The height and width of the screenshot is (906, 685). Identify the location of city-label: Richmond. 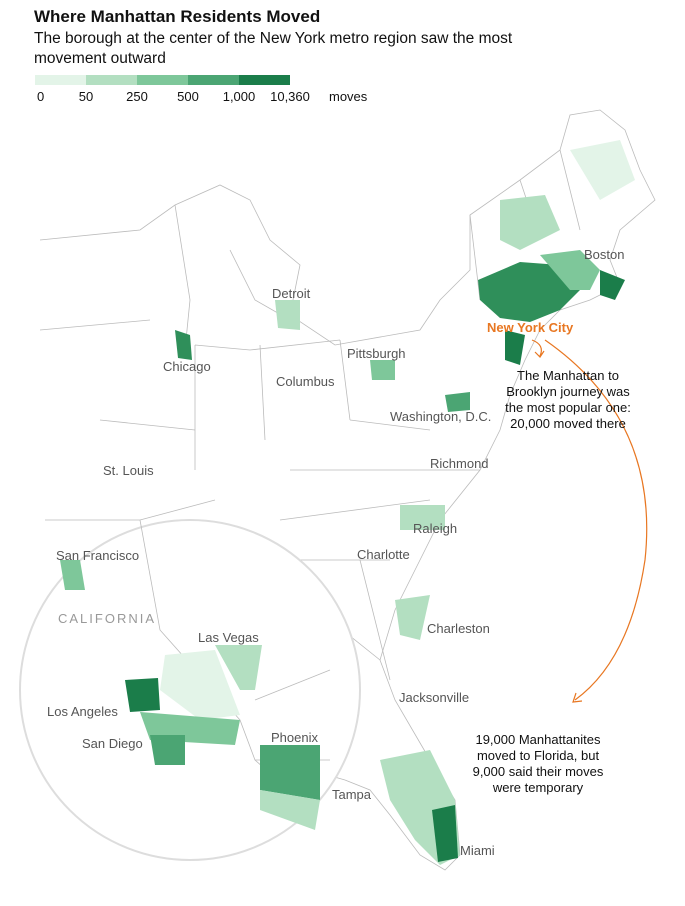
(459, 463).